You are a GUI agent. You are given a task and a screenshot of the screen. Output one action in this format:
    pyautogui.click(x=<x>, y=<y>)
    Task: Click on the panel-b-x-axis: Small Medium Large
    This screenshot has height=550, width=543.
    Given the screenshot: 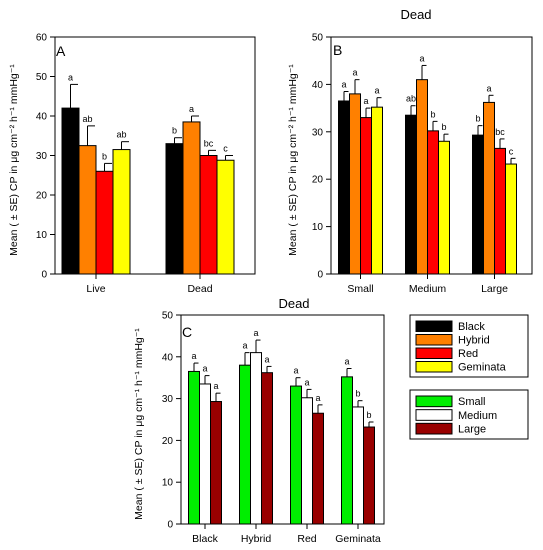 What is the action you would take?
    pyautogui.click(x=427, y=284)
    